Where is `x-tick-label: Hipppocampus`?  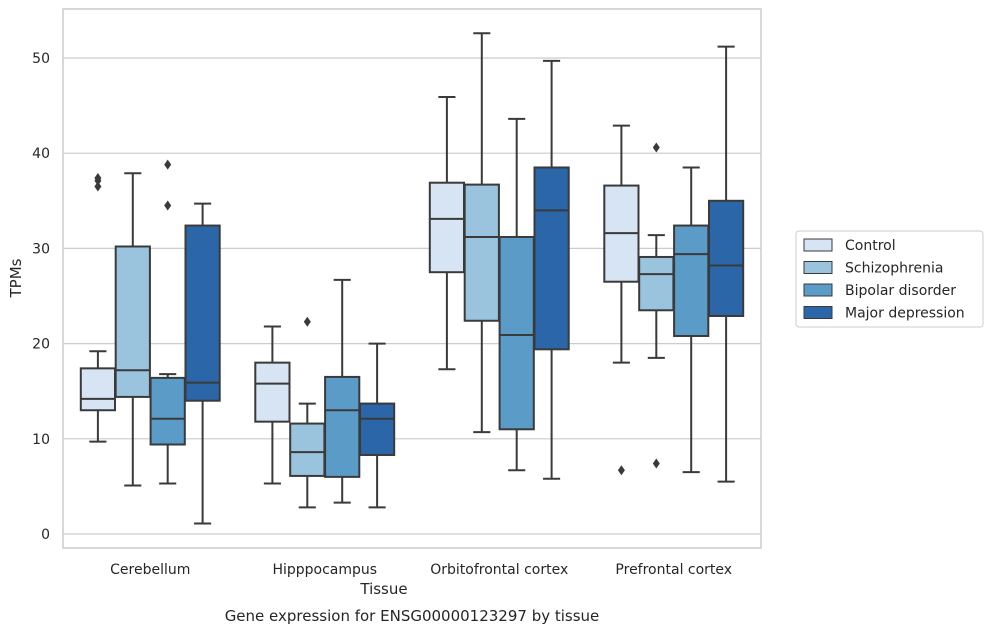
x-tick-label: Hipppocampus is located at coordinates (324, 570).